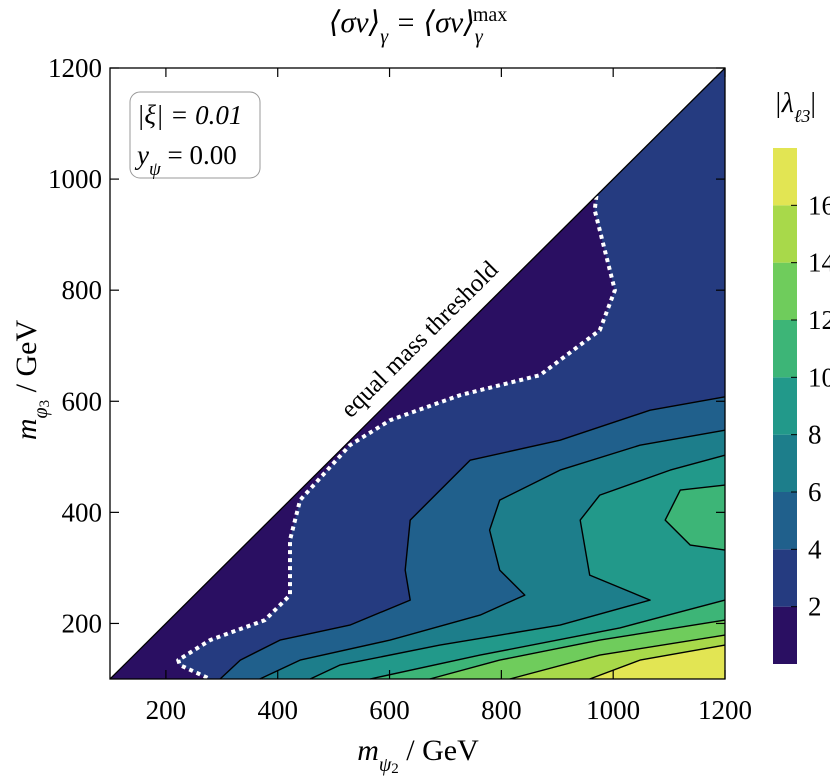  Describe the element at coordinates (82, 623) in the screenshot. I see `y-tick-label: 200` at that location.